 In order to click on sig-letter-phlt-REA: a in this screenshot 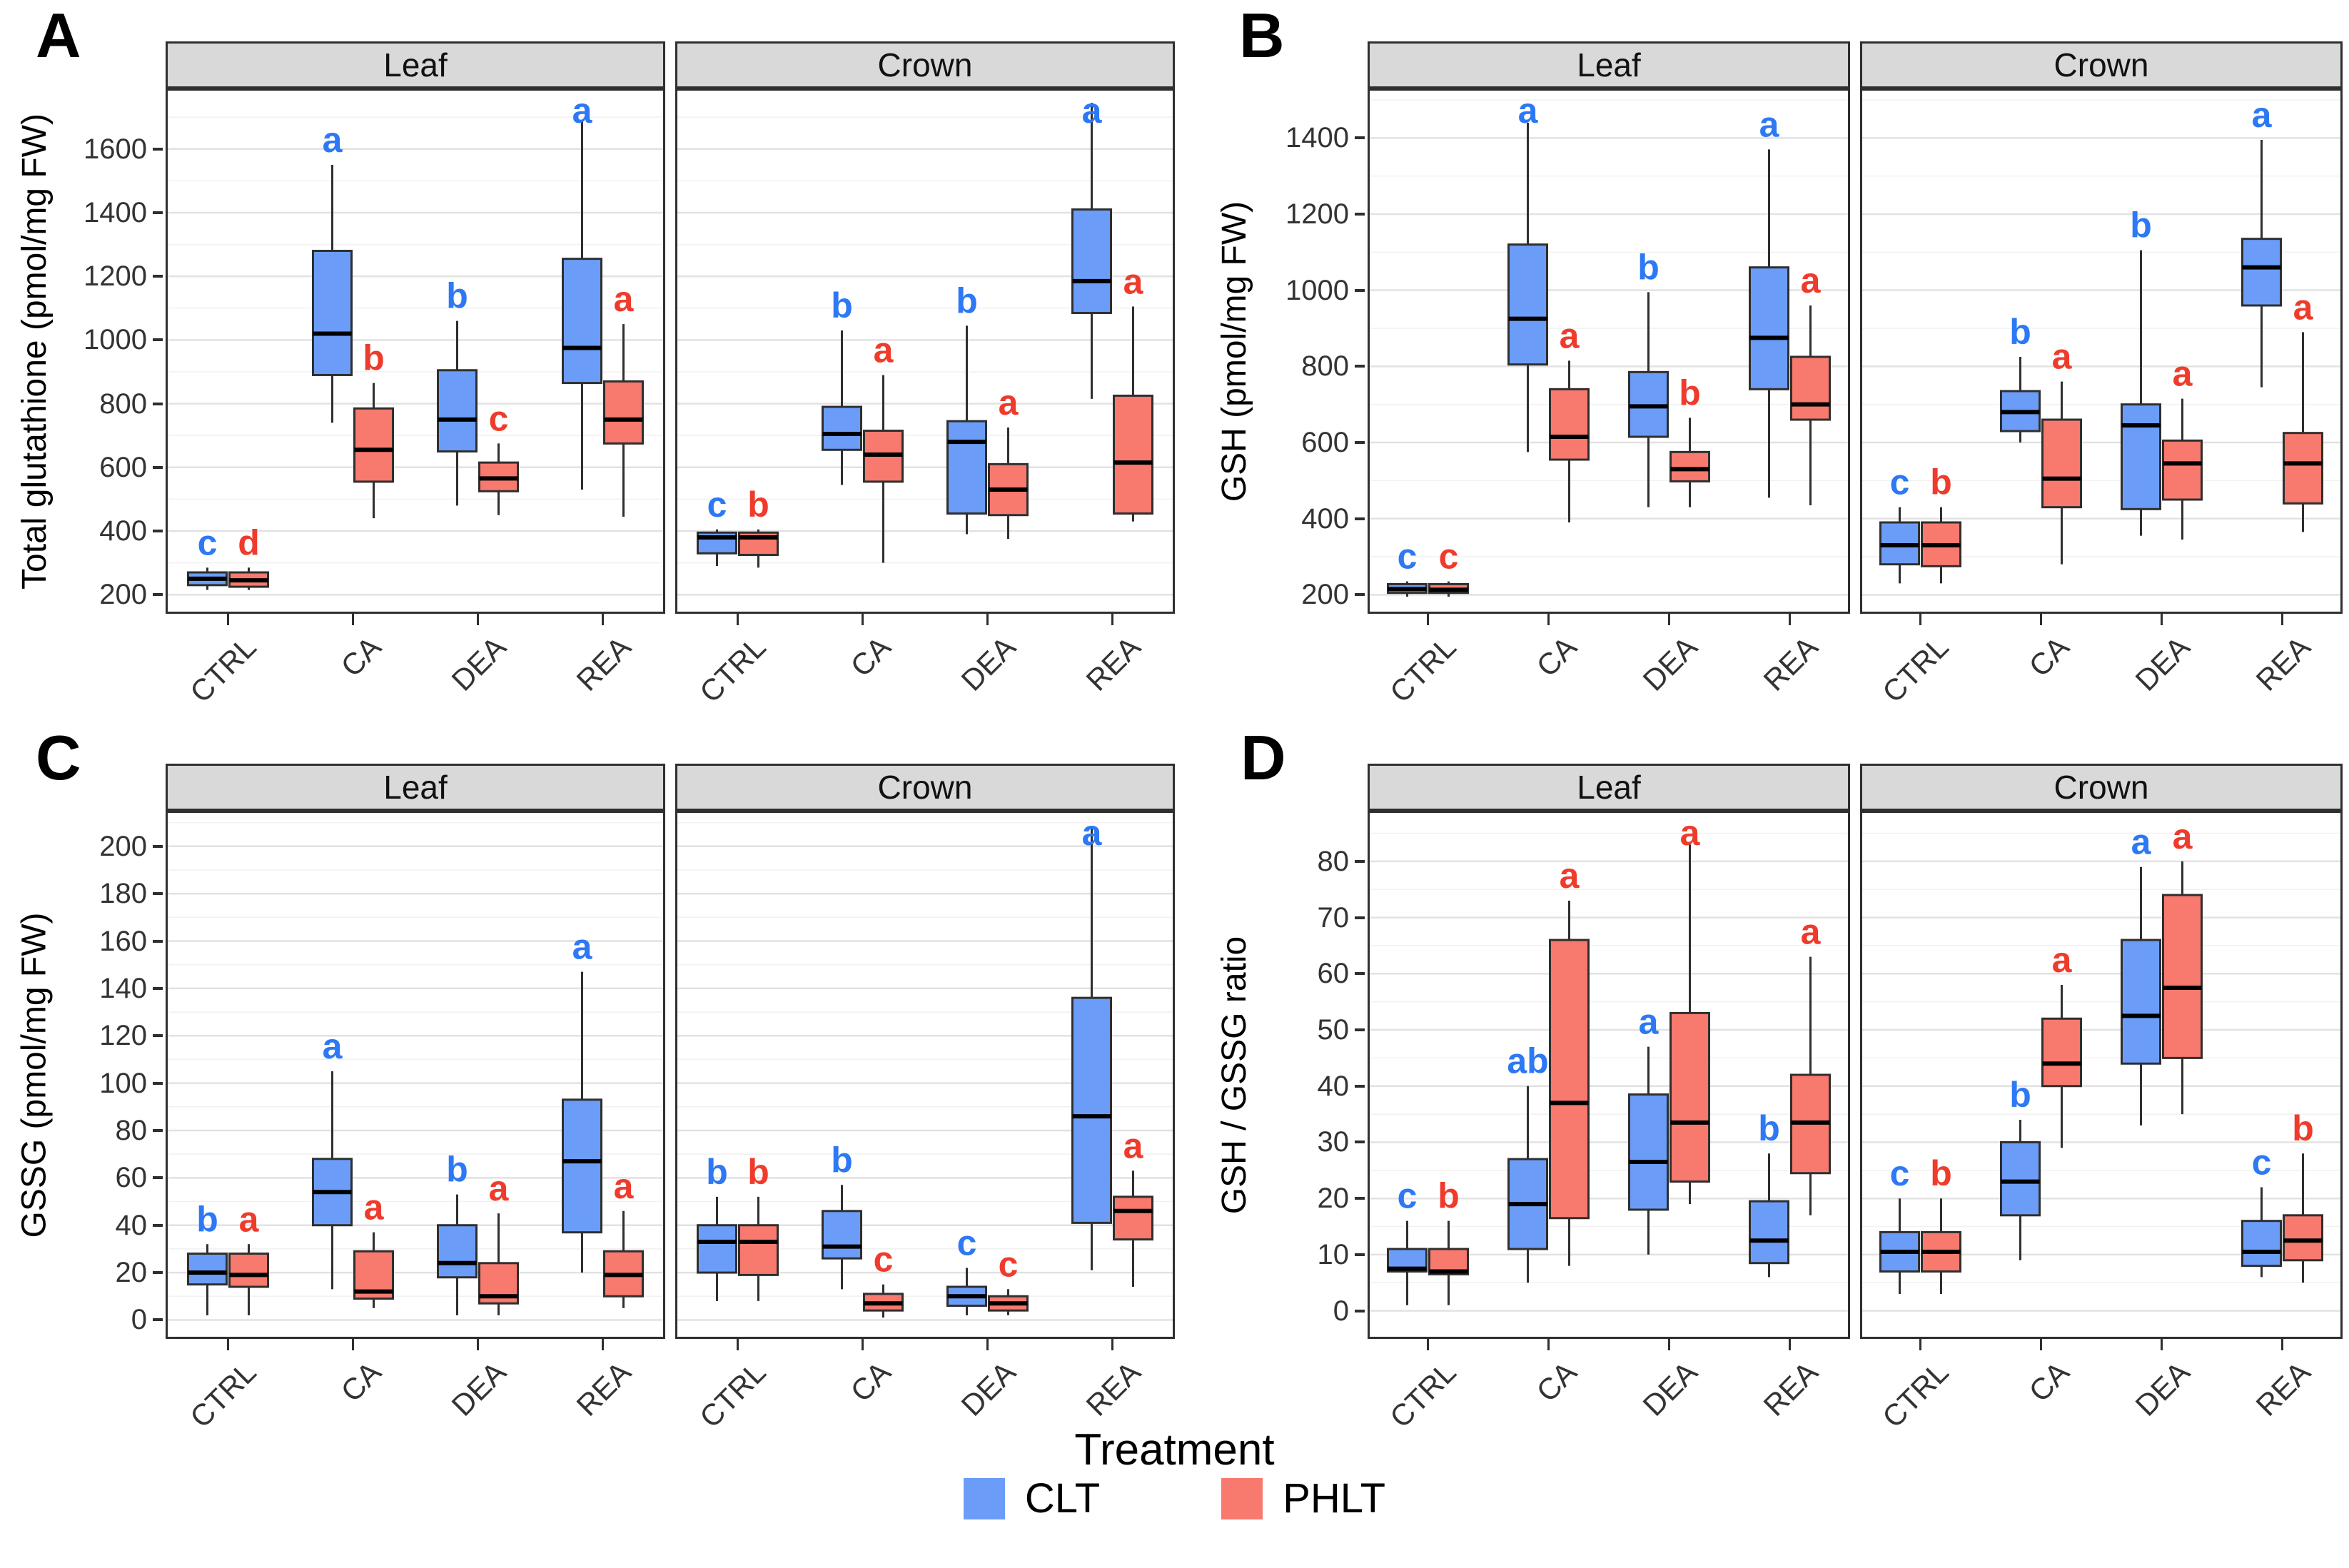, I will do `click(1133, 282)`.